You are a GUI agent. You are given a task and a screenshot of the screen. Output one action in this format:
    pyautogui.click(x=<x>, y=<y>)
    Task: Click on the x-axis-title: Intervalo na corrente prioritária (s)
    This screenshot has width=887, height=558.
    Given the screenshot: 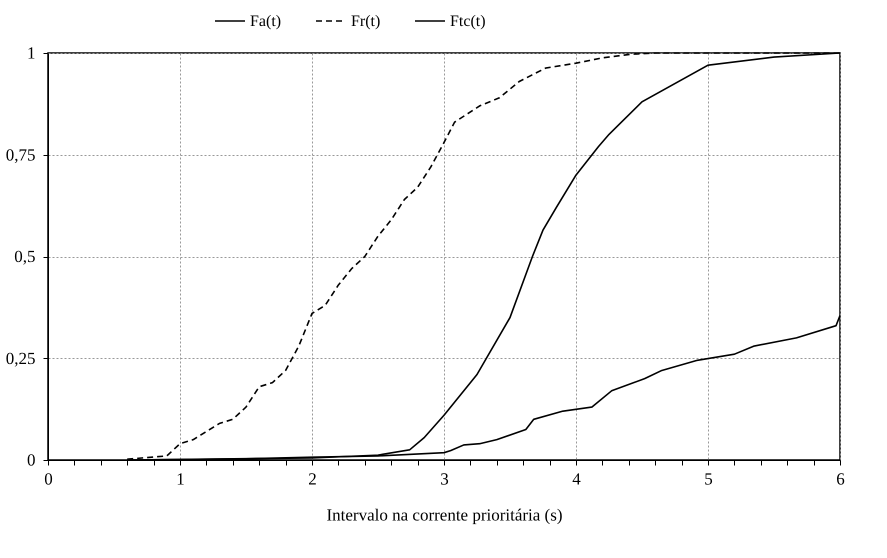 What is the action you would take?
    pyautogui.click(x=444, y=515)
    